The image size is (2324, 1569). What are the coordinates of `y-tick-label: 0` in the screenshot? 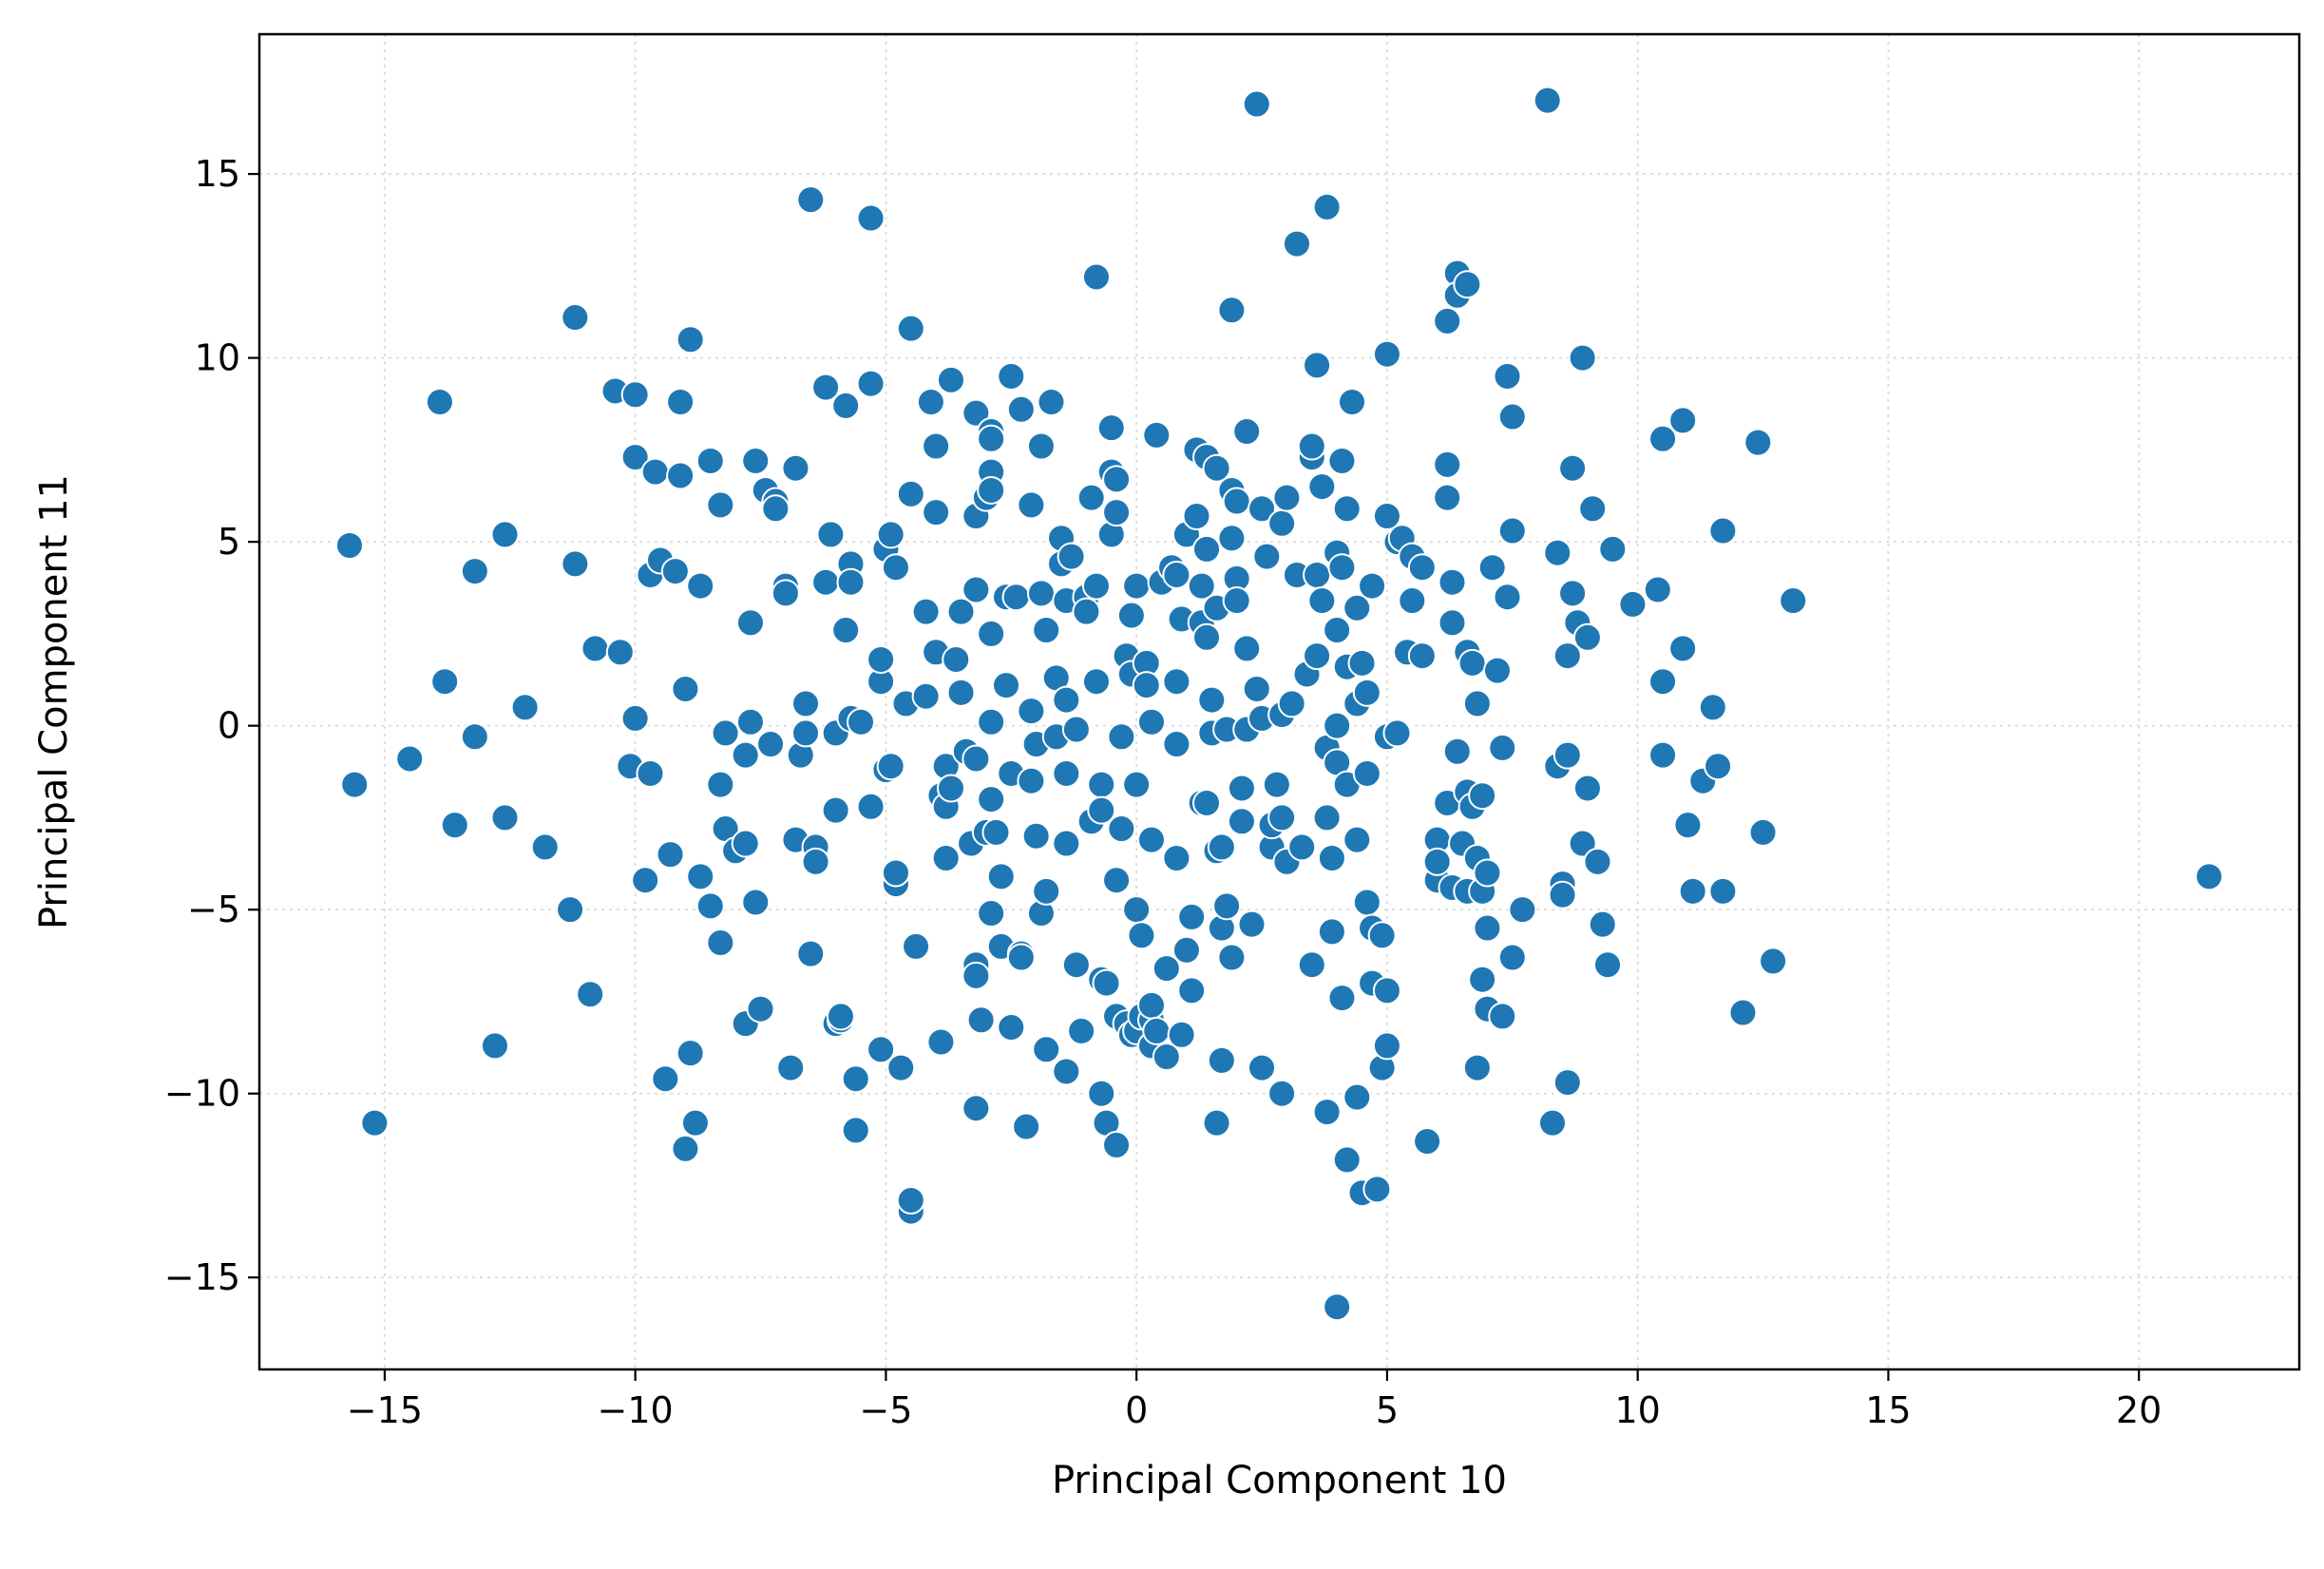 It's located at (229, 726).